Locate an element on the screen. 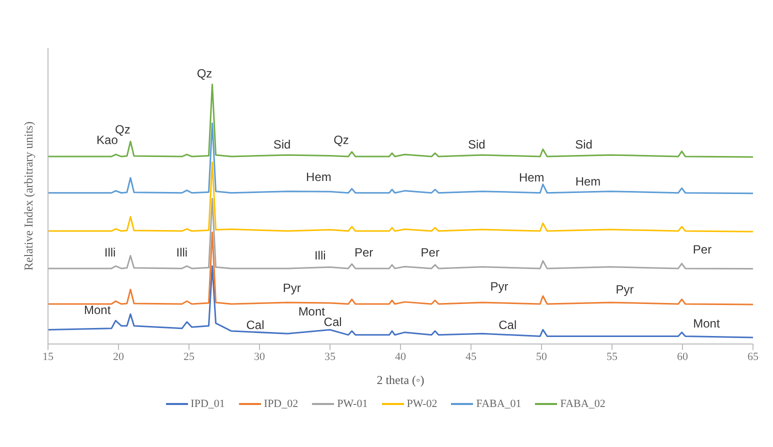  legend-label: PW-02 is located at coordinates (422, 404).